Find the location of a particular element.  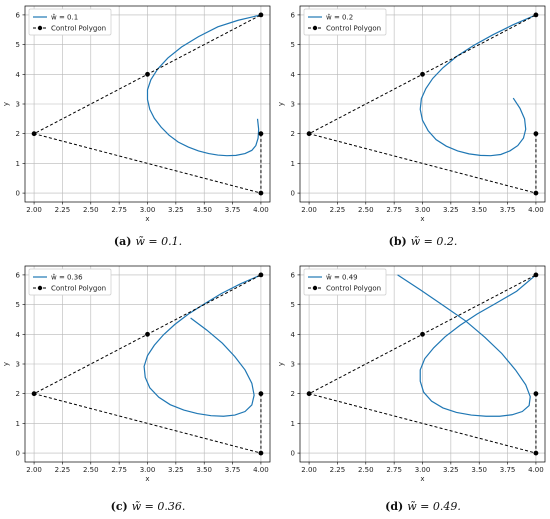

legend-curve-label: ŵ = 0.49 is located at coordinates (342, 278).